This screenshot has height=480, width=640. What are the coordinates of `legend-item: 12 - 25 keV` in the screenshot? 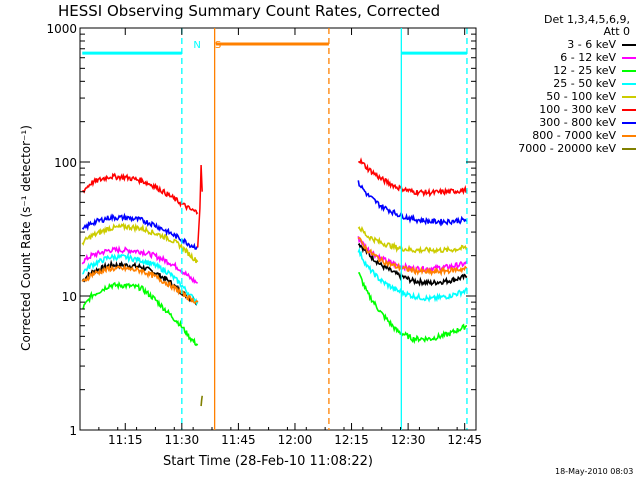 It's located at (557, 70).